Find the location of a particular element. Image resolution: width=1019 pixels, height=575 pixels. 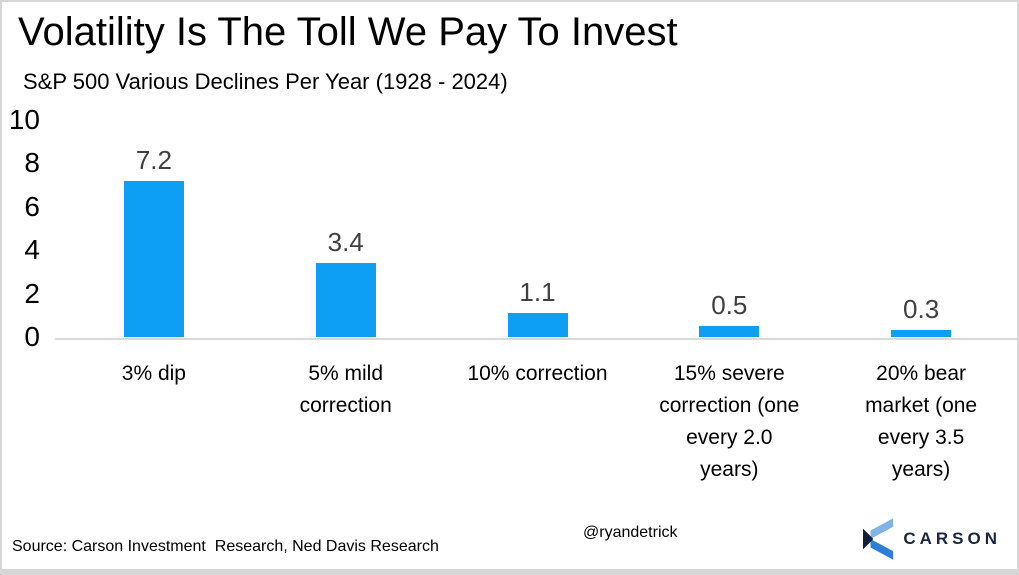

bar-value-label: 7.2 is located at coordinates (153, 159).